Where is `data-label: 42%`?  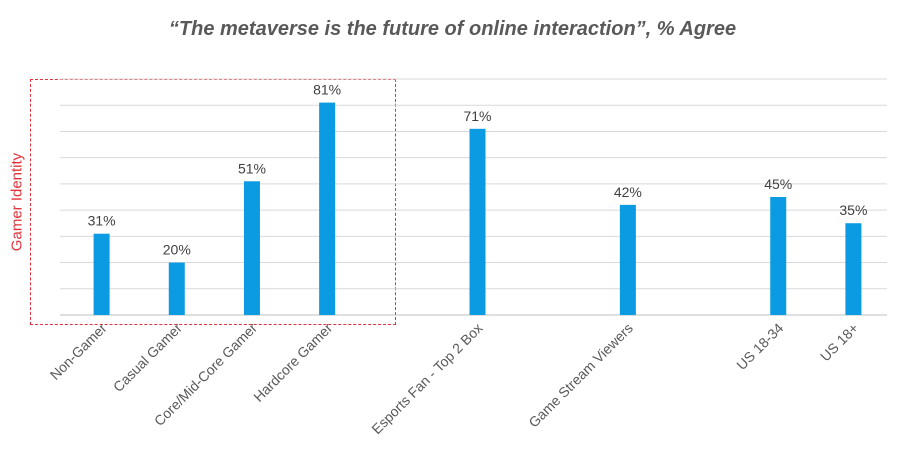
data-label: 42% is located at coordinates (628, 192).